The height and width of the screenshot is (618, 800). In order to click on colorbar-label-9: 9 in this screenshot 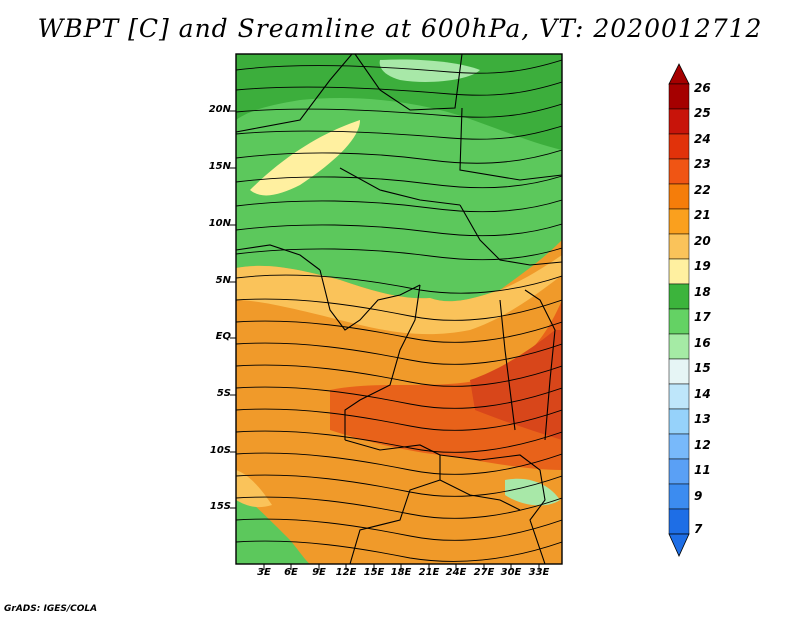, I will do `click(698, 496)`.